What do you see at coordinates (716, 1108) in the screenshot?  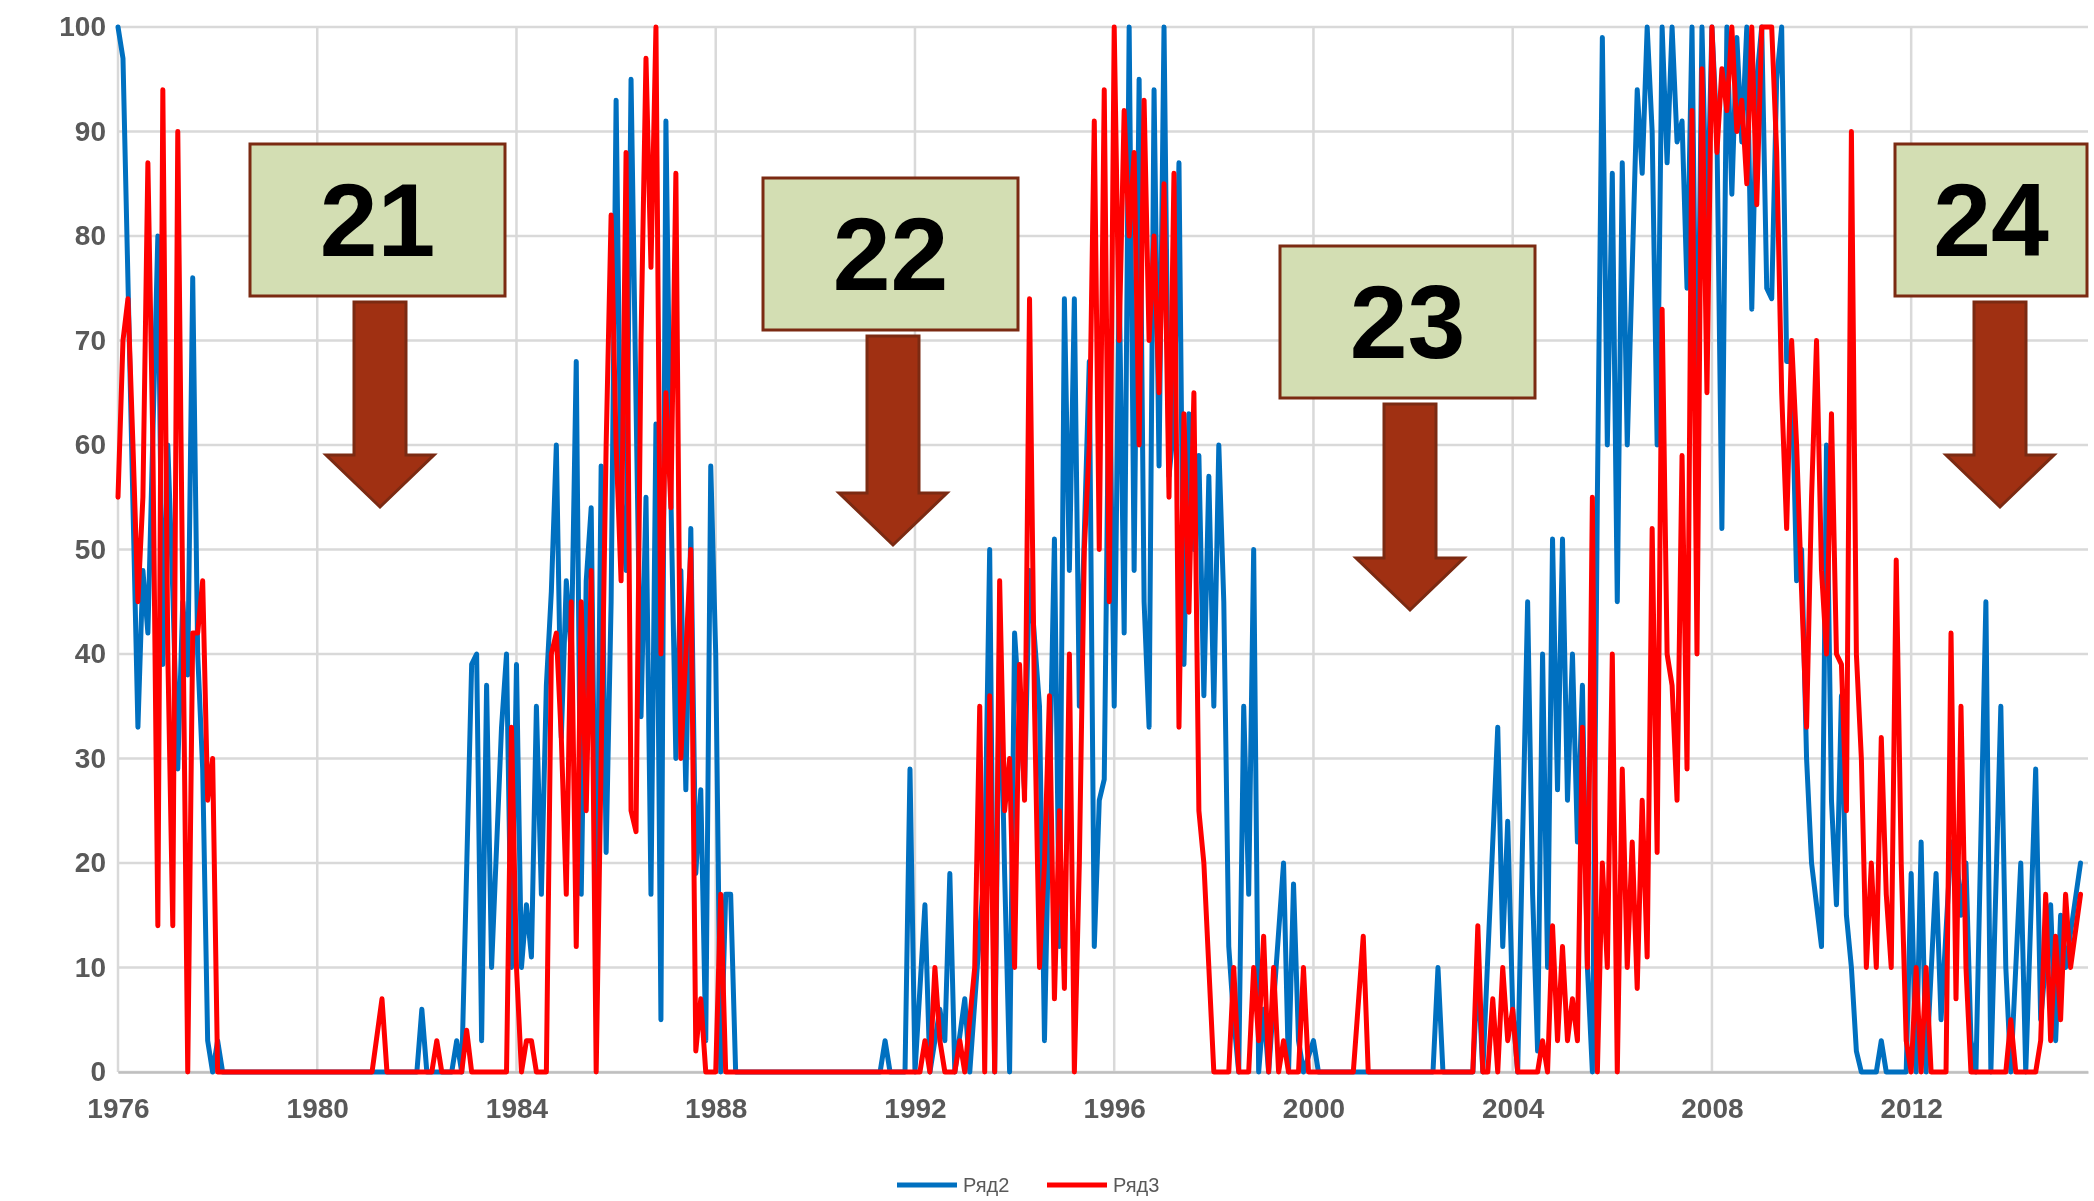 I see `x-tick-label: 1988` at bounding box center [716, 1108].